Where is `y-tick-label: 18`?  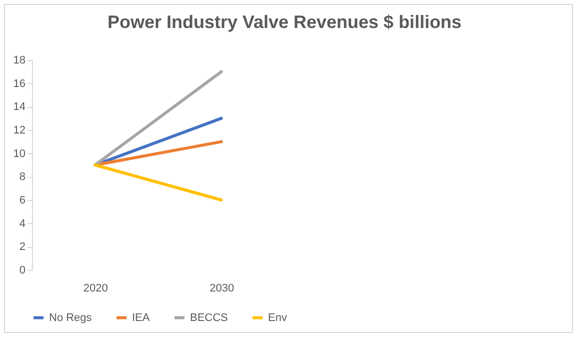
y-tick-label: 18 is located at coordinates (19, 60).